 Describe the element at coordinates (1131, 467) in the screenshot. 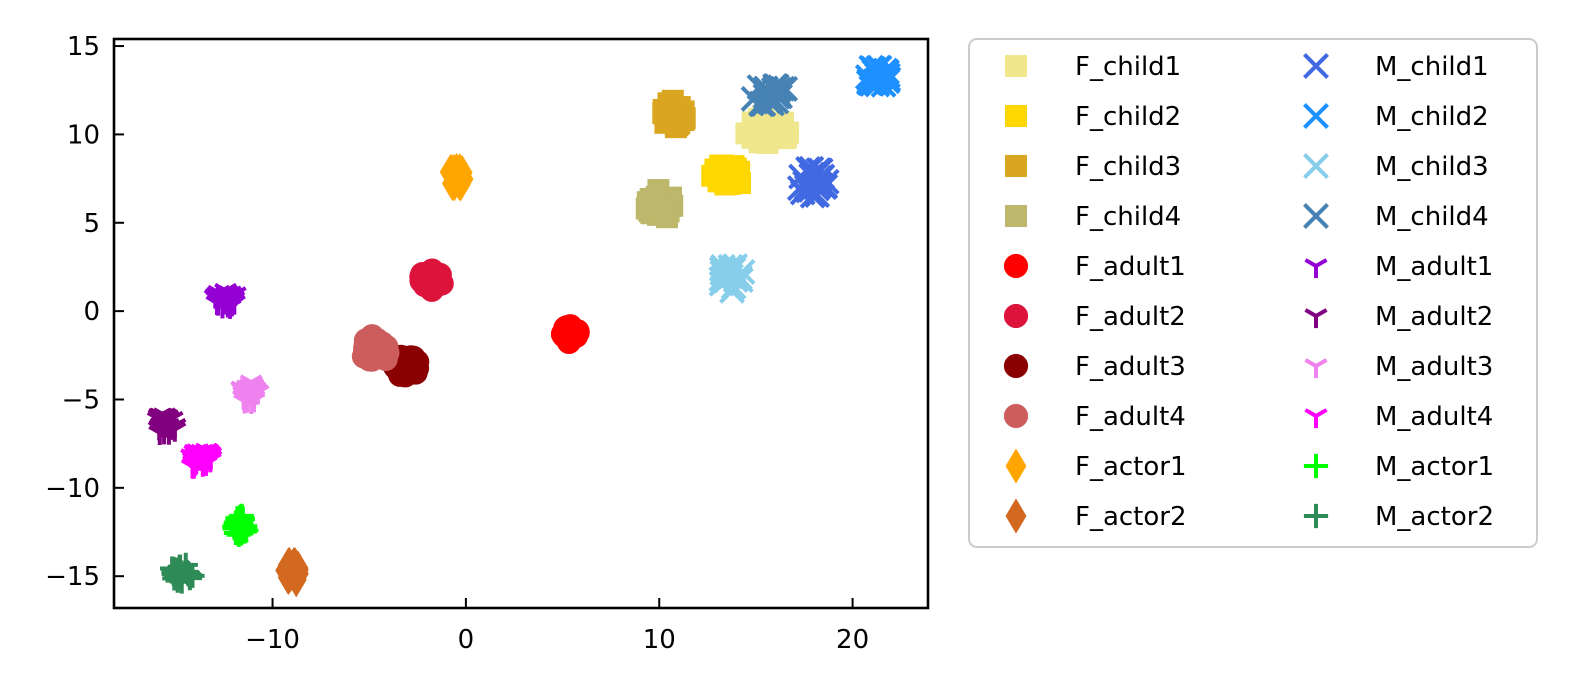

I see `legend-label: F_actor1` at that location.